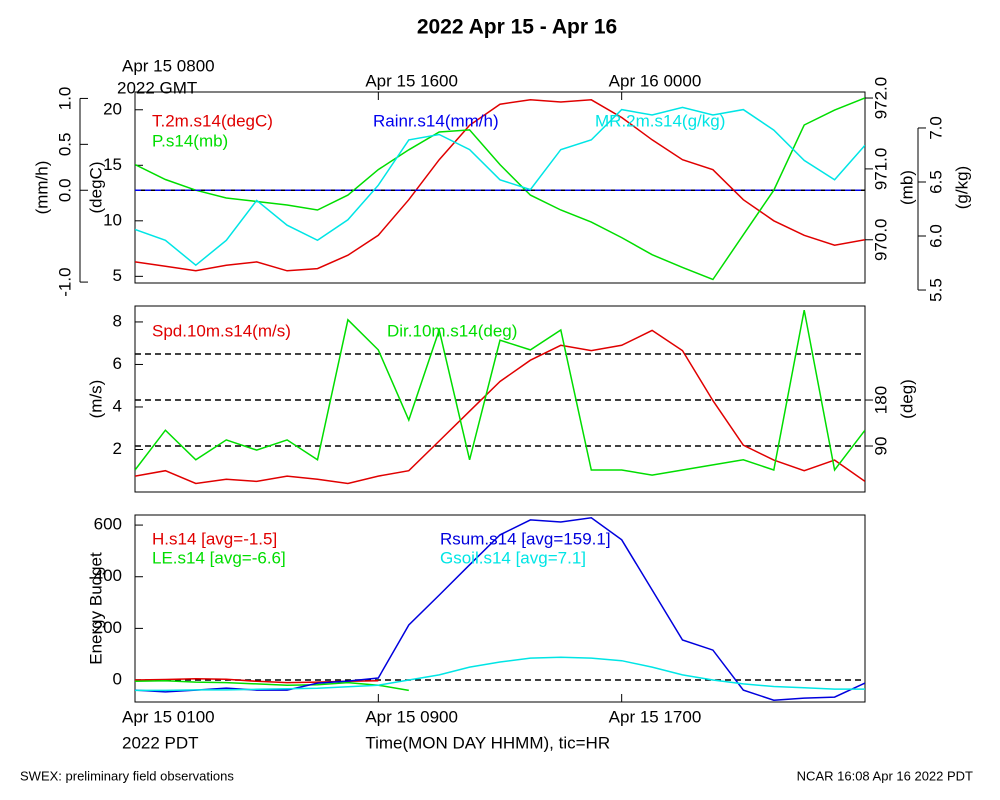 The height and width of the screenshot is (800, 1000). What do you see at coordinates (880, 400) in the screenshot?
I see `y-tick-label: 180` at bounding box center [880, 400].